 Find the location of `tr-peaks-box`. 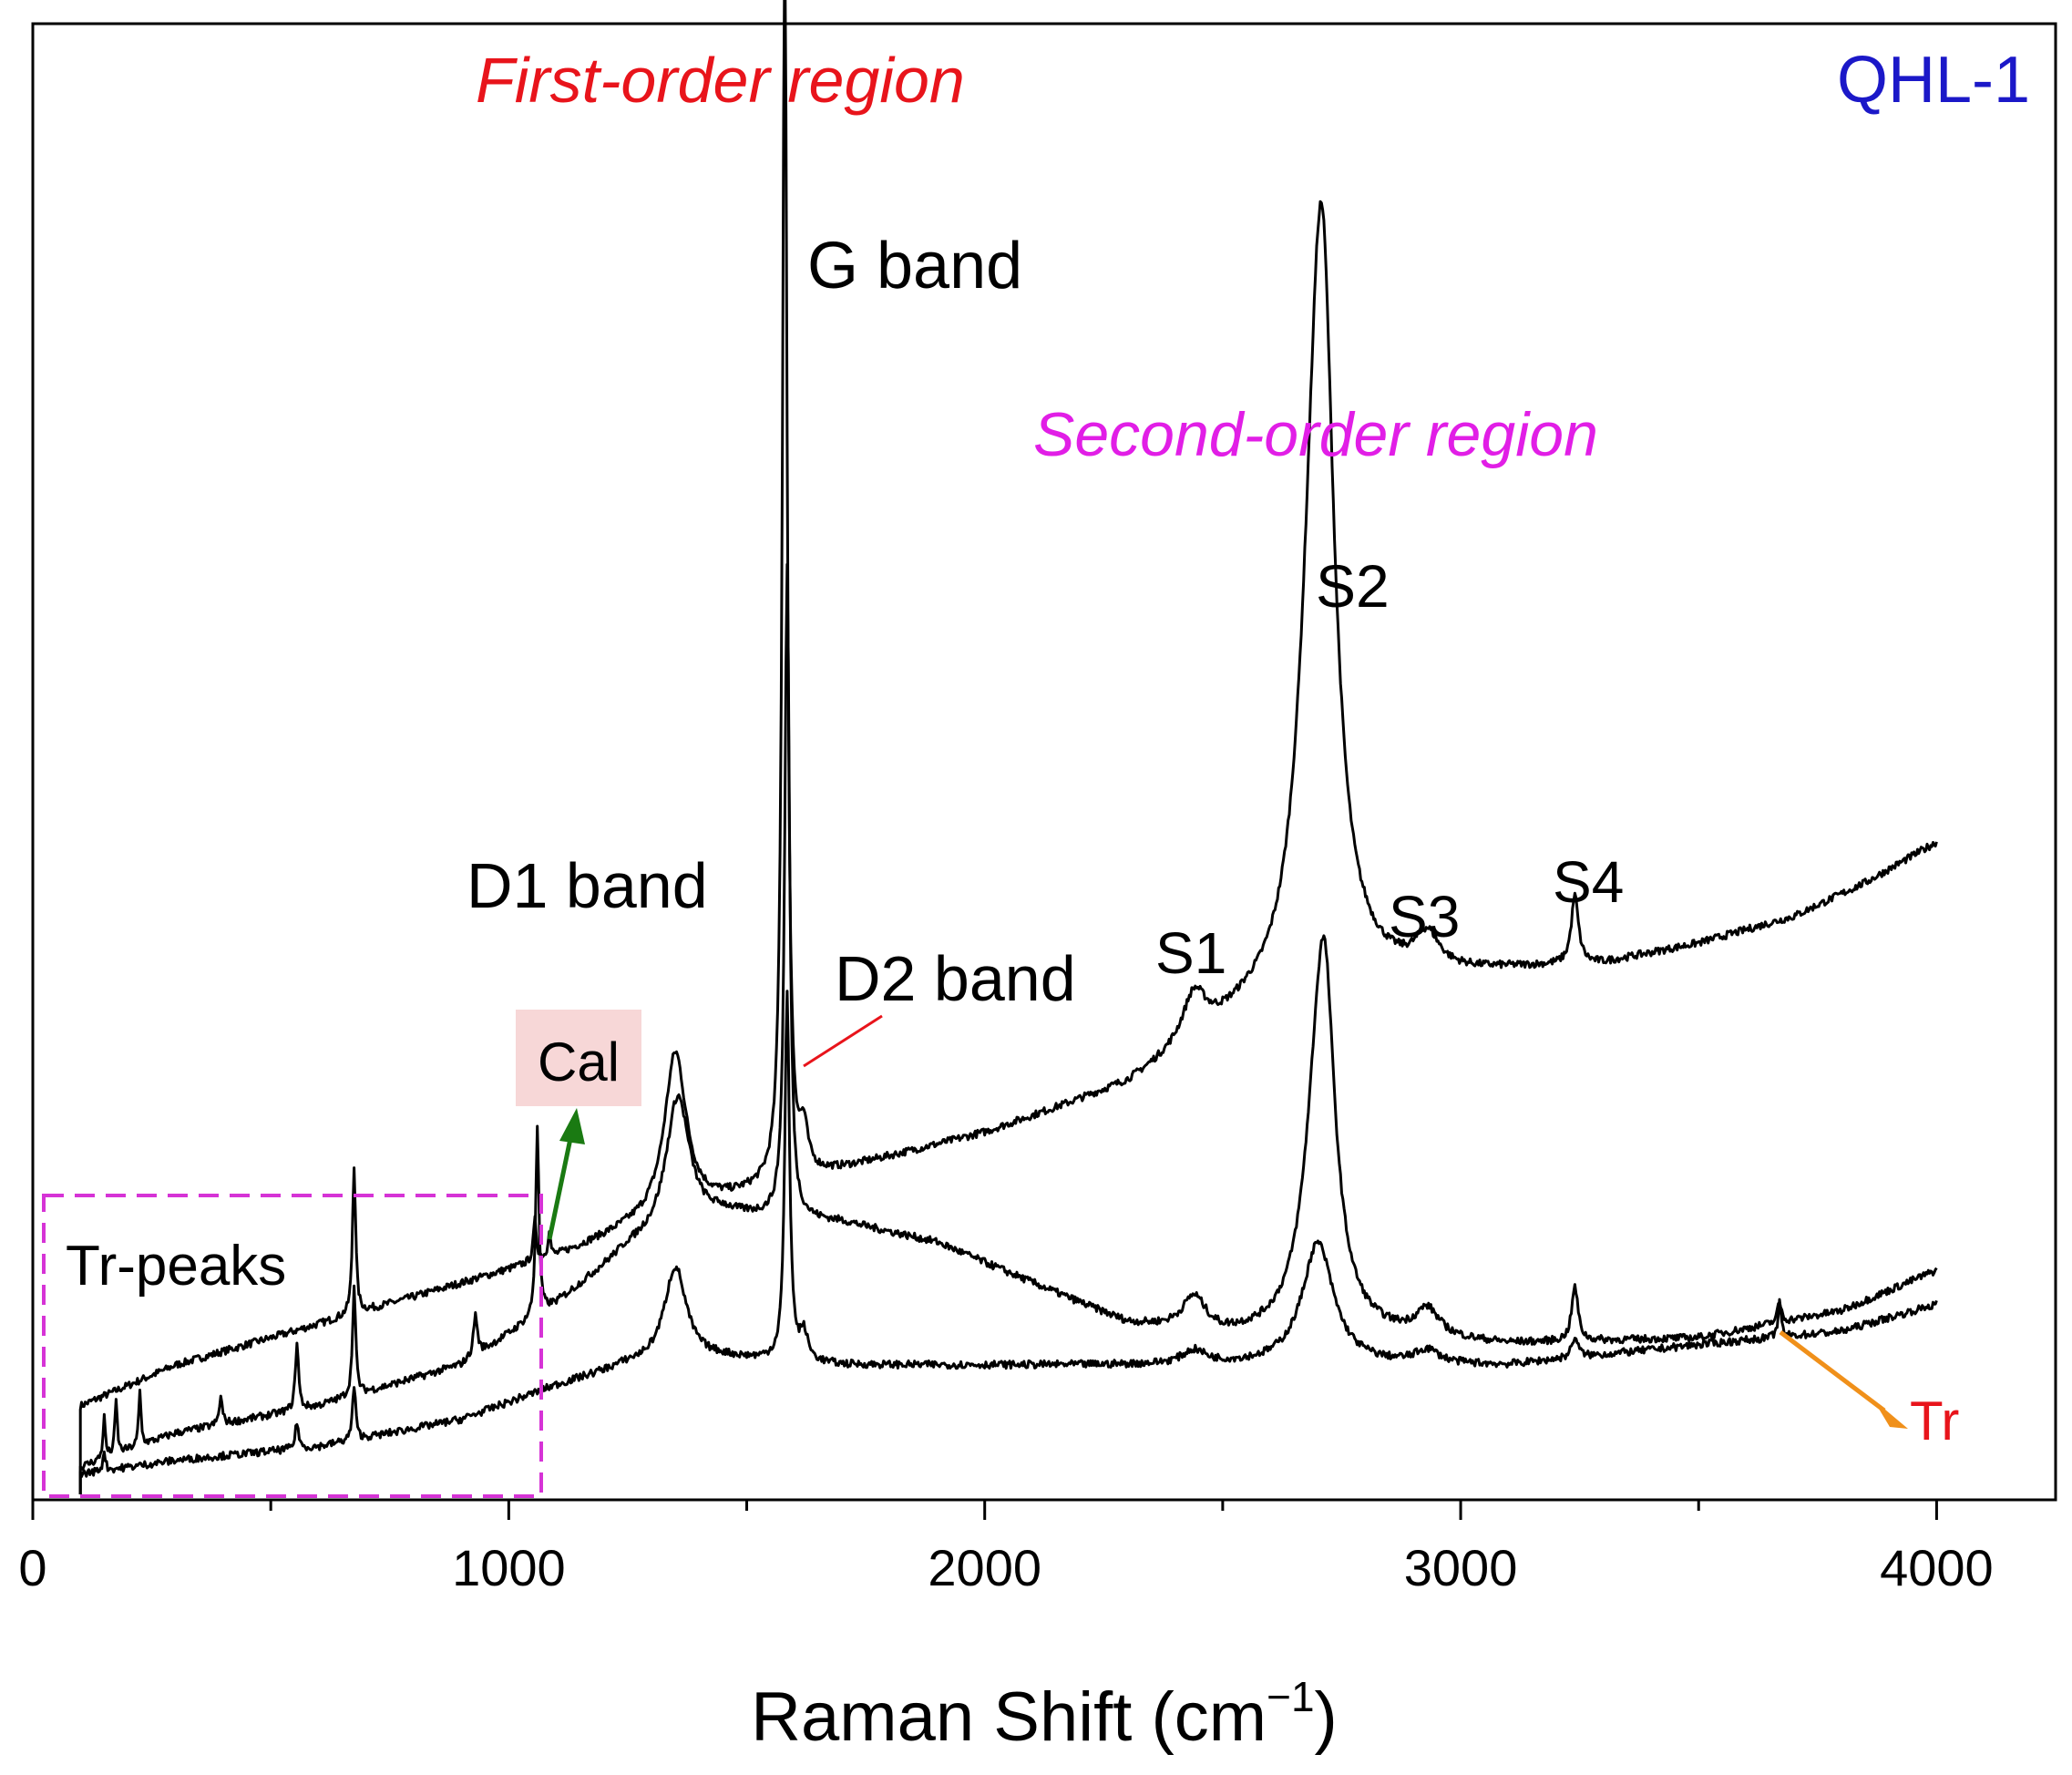

tr-peaks-box is located at coordinates (292, 1346).